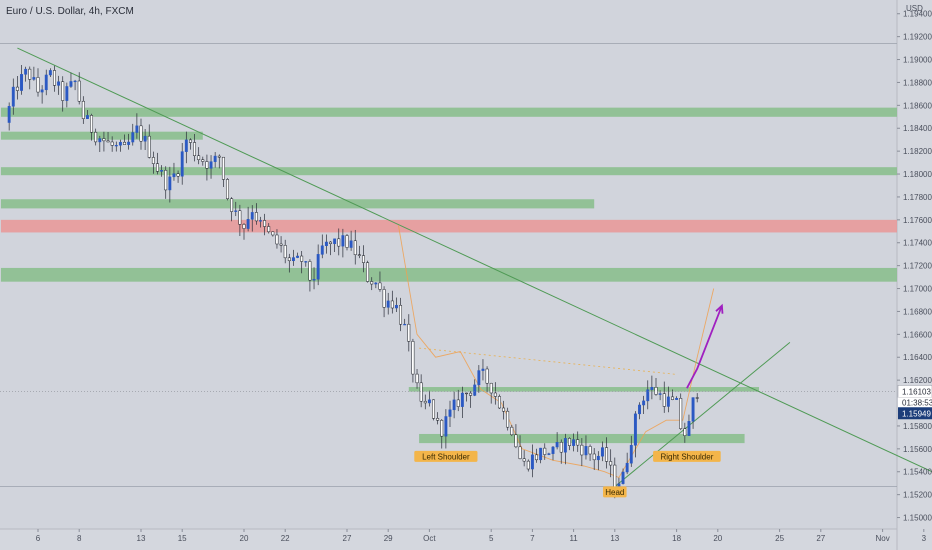  Describe the element at coordinates (429, 538) in the screenshot. I see `x-tick-label: Oct` at that location.